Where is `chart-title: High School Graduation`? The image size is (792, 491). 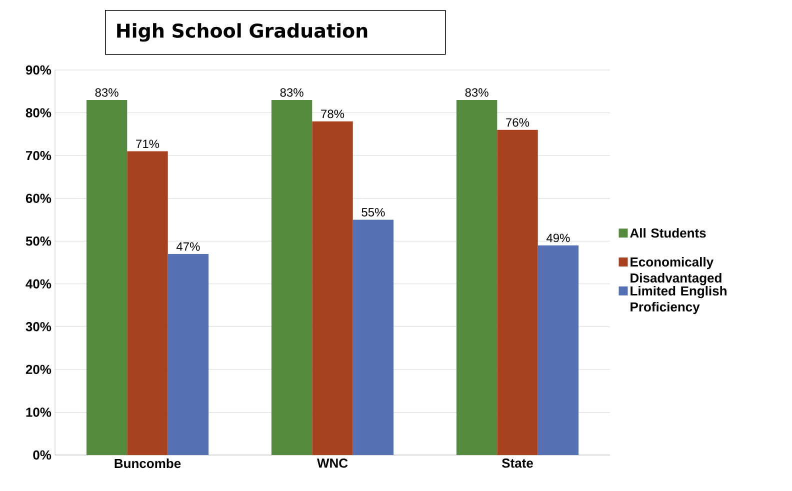 chart-title: High School Graduation is located at coordinates (242, 32).